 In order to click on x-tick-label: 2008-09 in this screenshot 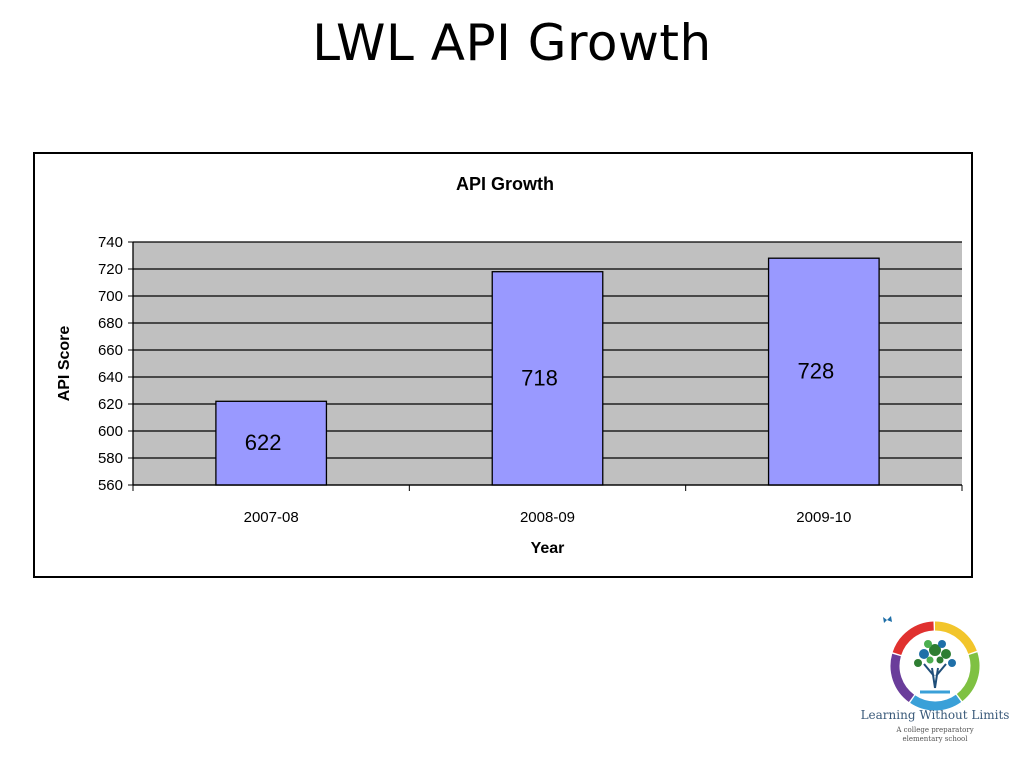, I will do `click(547, 517)`.